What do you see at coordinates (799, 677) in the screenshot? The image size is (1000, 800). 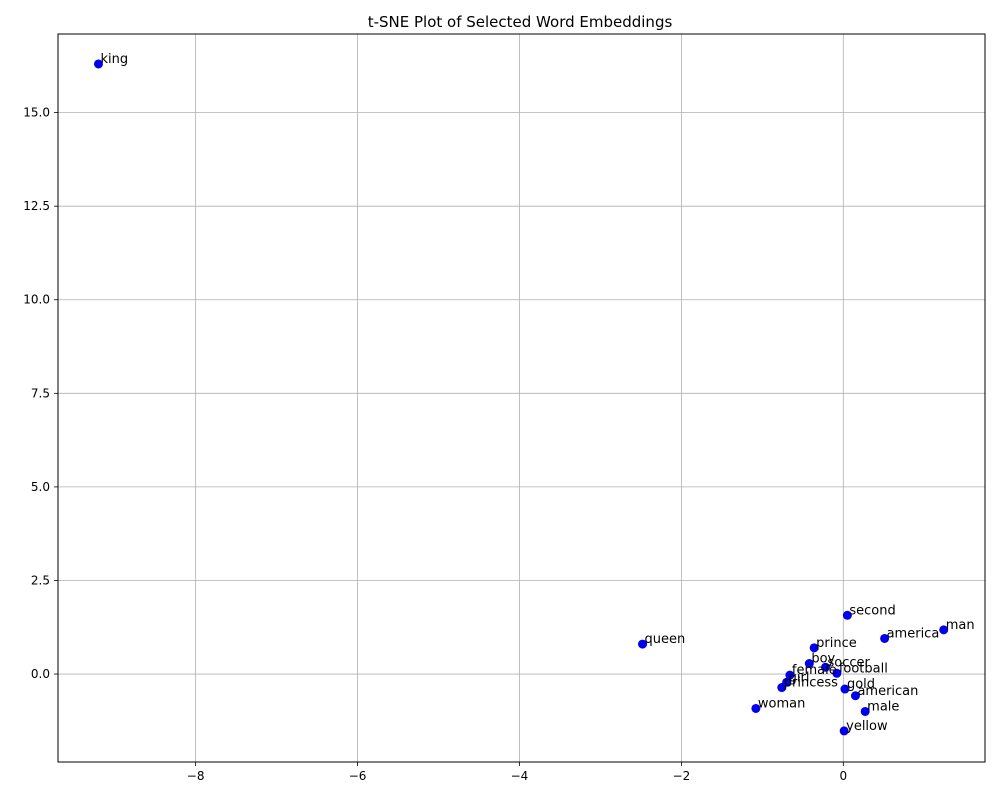 I see `point-label-girl: girl` at bounding box center [799, 677].